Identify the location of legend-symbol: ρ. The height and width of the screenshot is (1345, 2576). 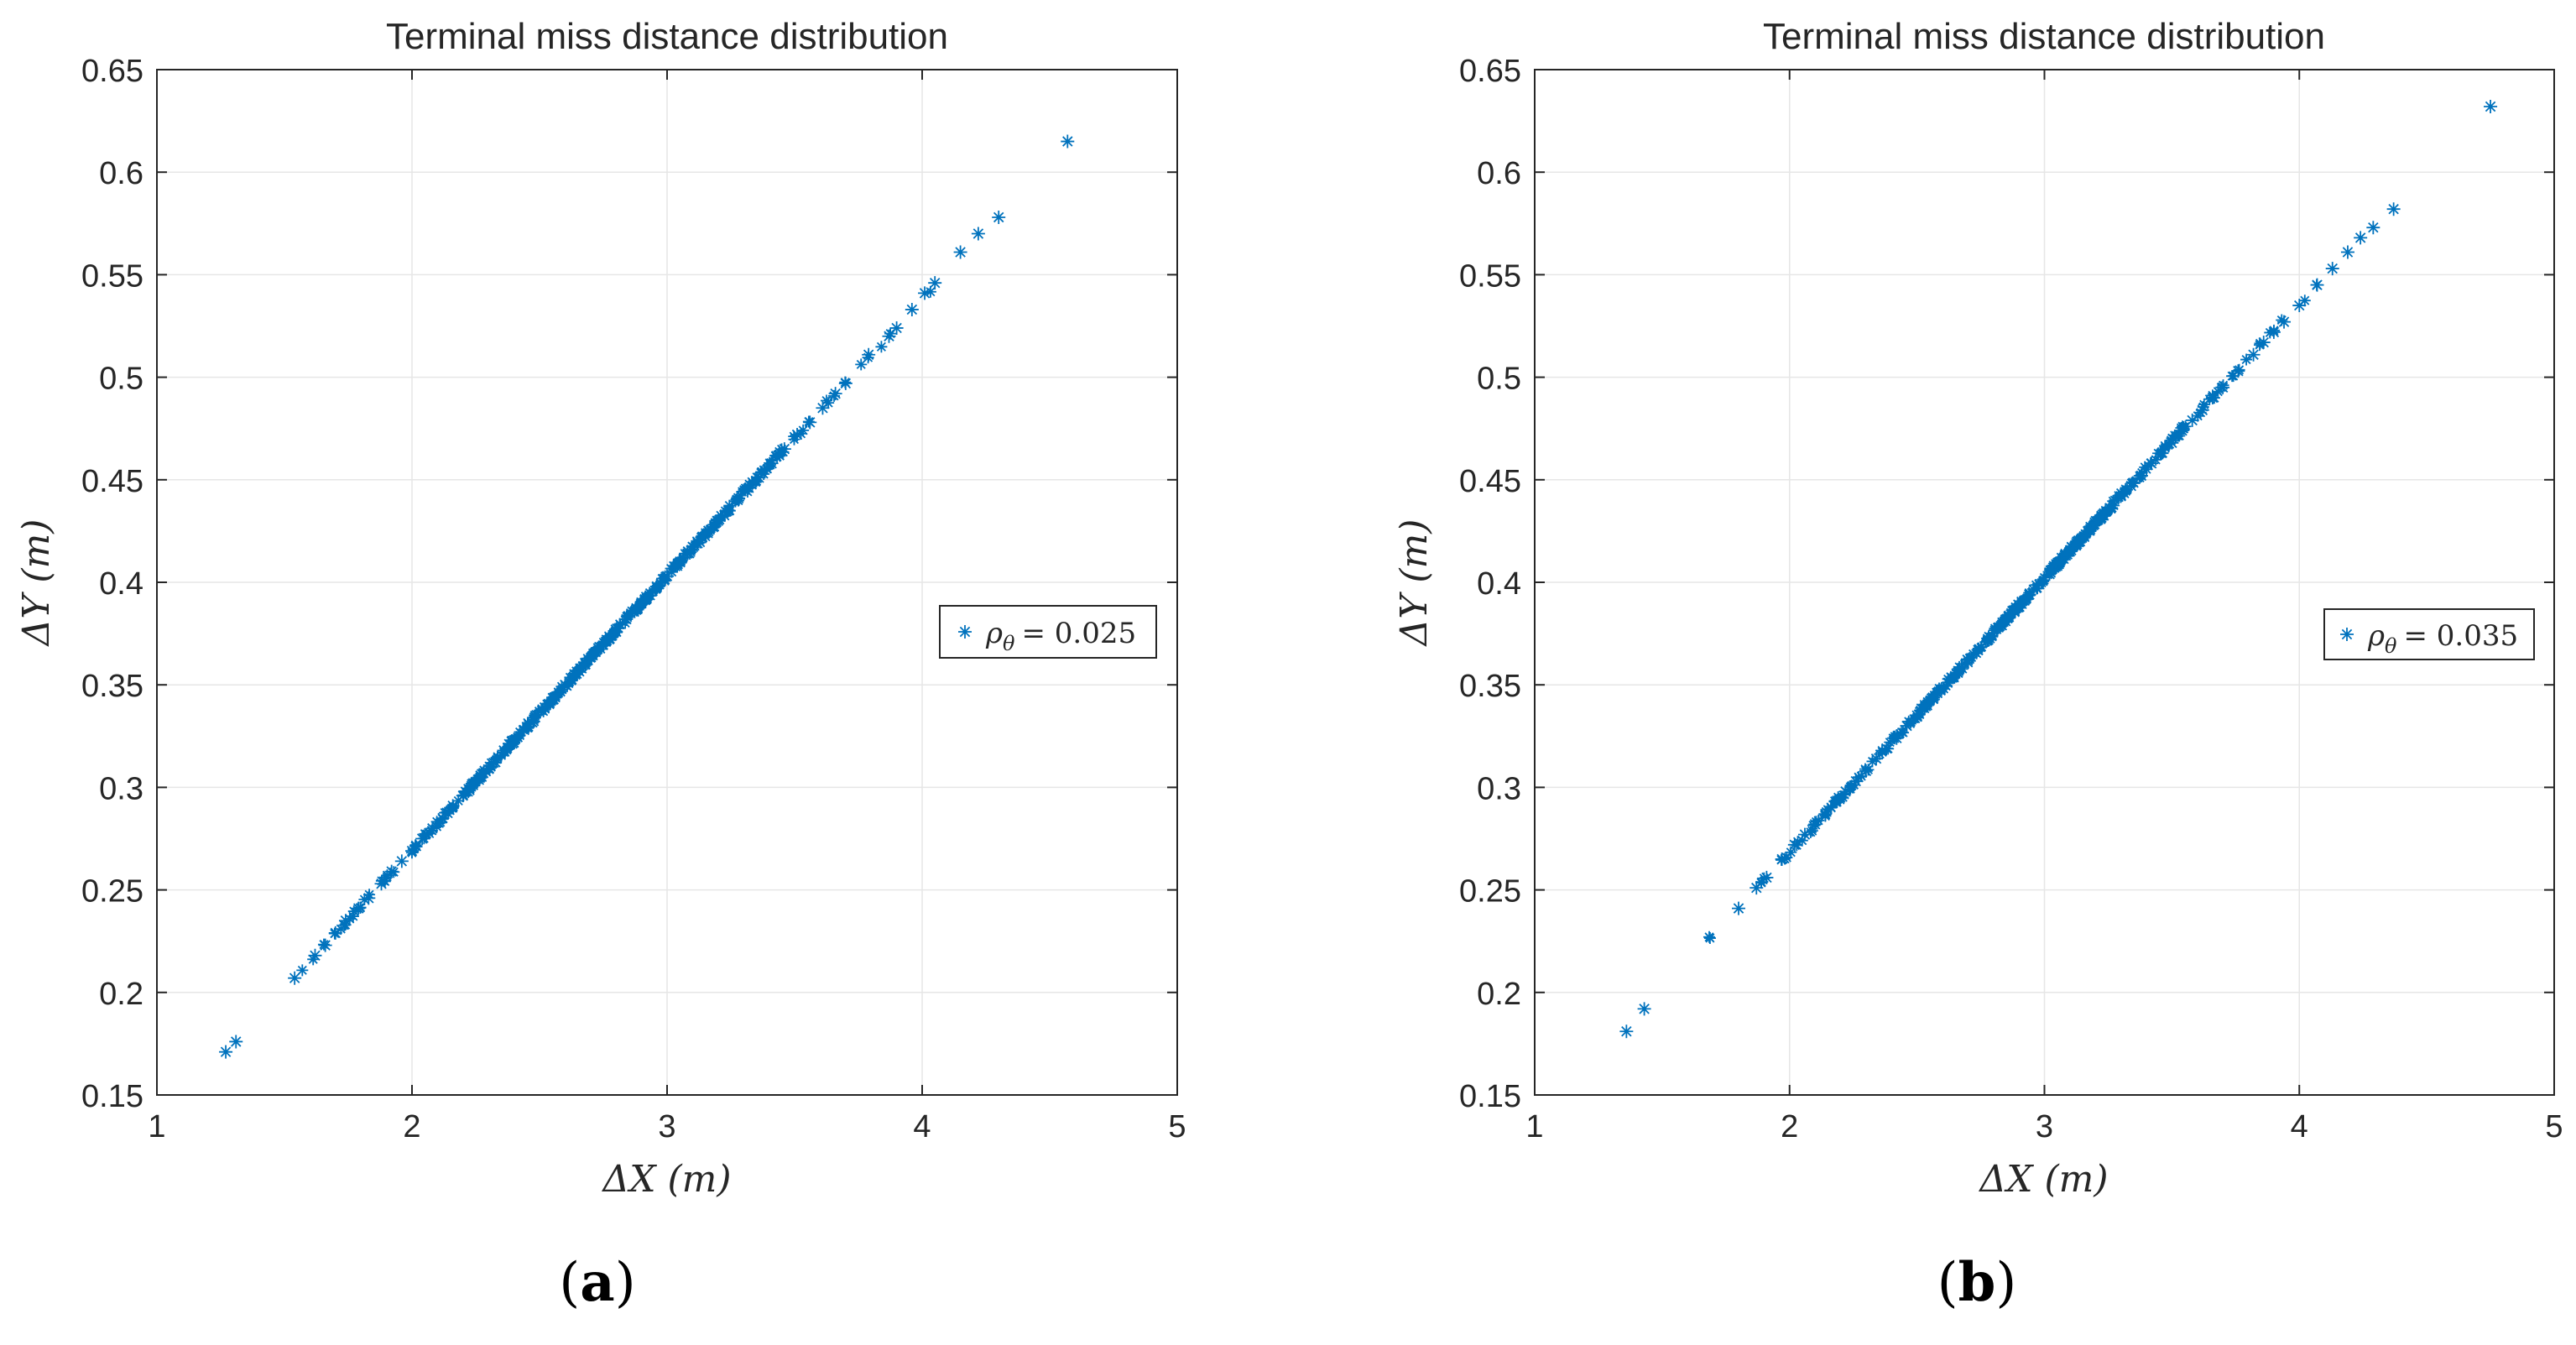
(994, 633).